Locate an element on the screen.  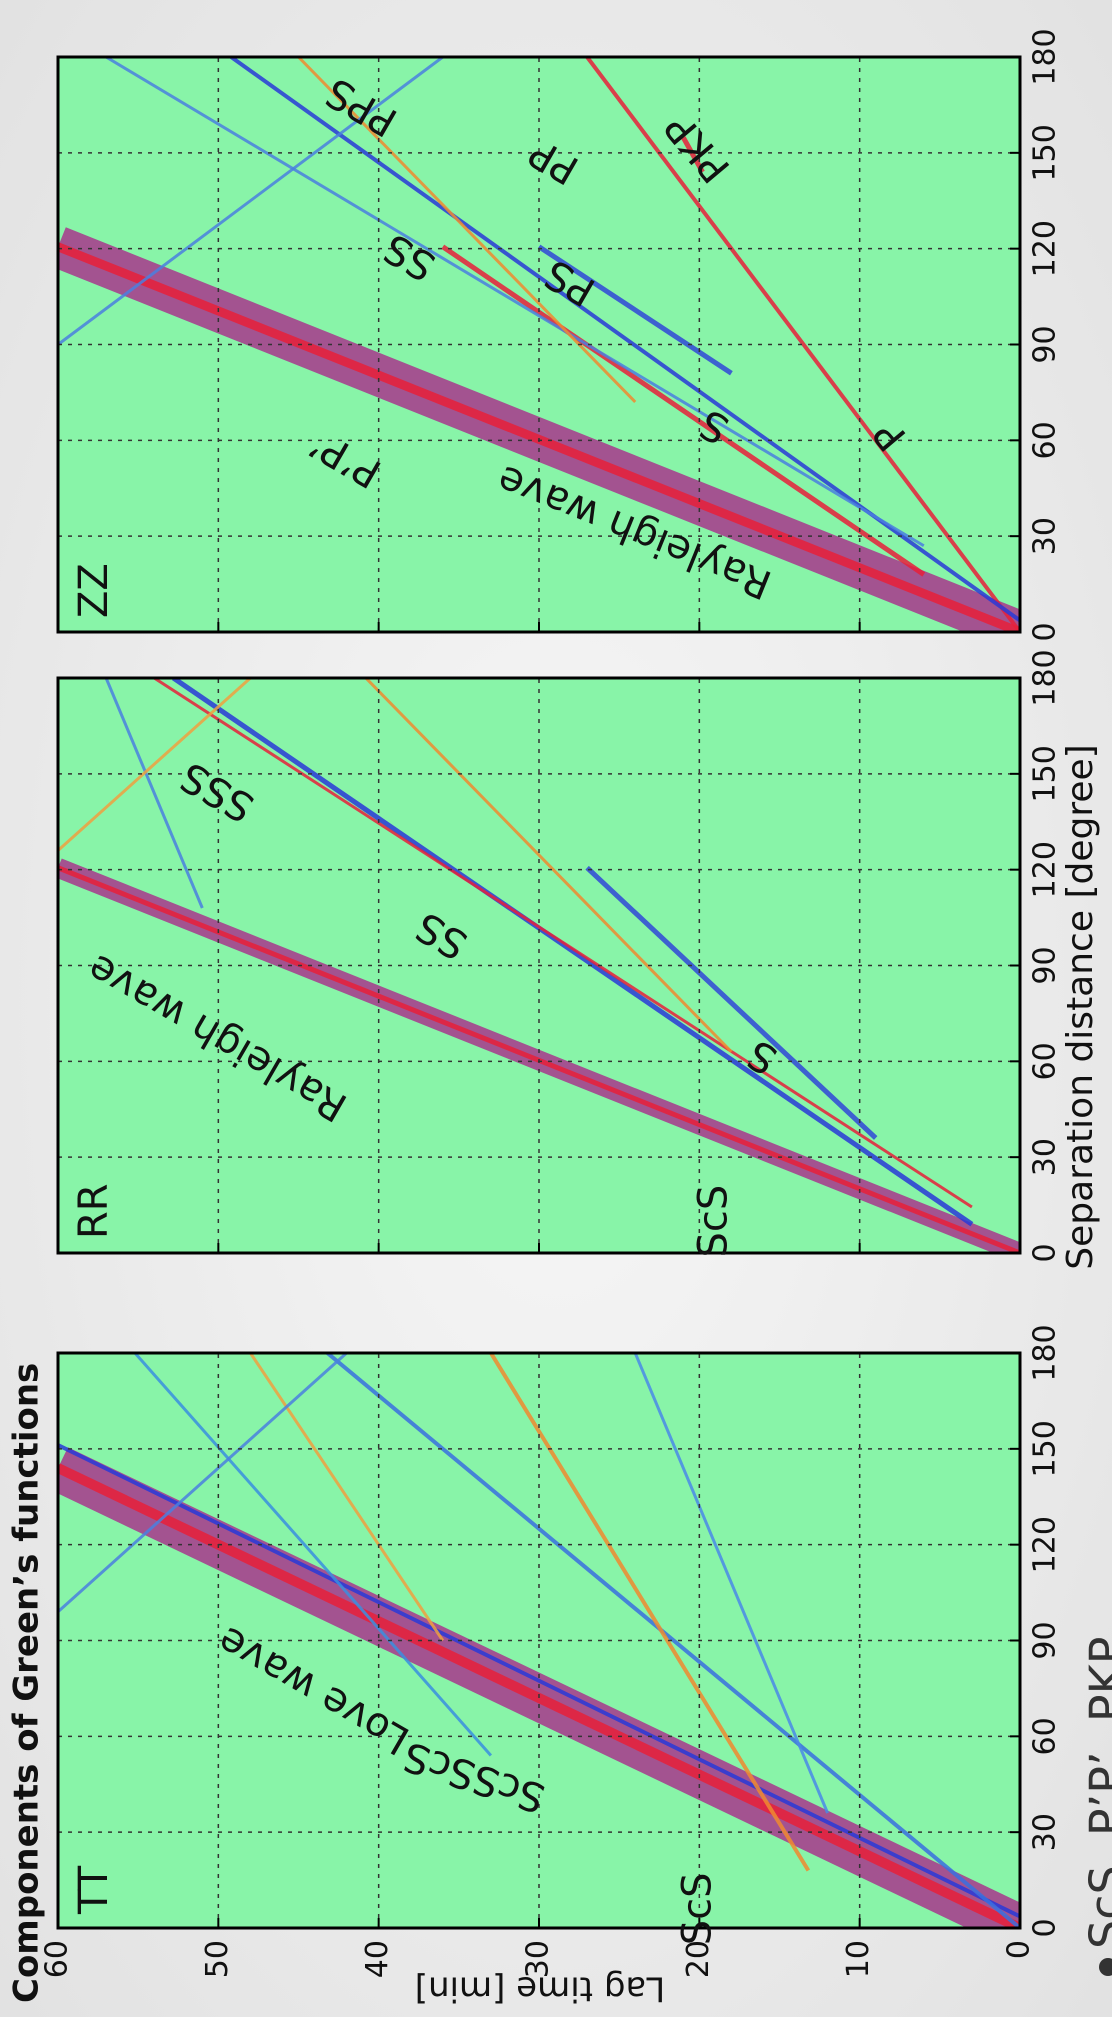
x-axis-title: Separation distance [degree] is located at coordinates (1080, 1006).